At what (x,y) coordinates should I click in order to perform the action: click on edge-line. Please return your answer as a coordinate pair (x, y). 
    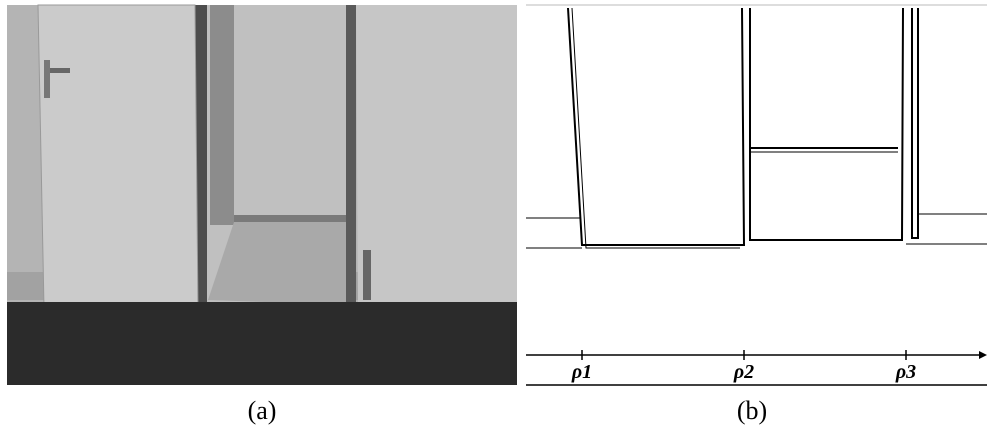
    Looking at the image, I should click on (655, 128).